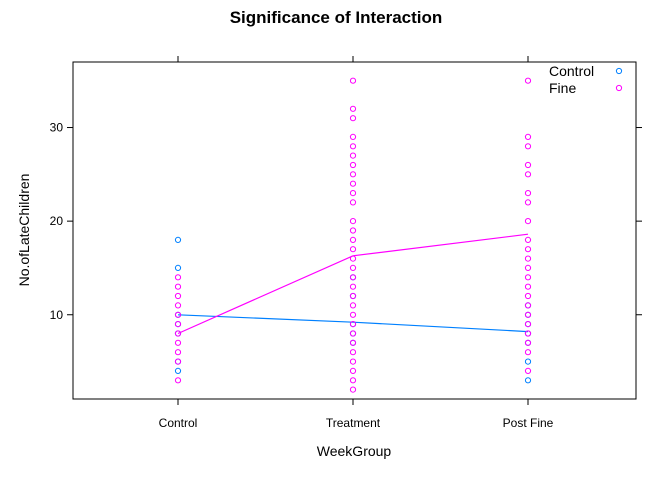 This screenshot has width=672, height=480. Describe the element at coordinates (57, 315) in the screenshot. I see `y-tick-label: 10` at that location.